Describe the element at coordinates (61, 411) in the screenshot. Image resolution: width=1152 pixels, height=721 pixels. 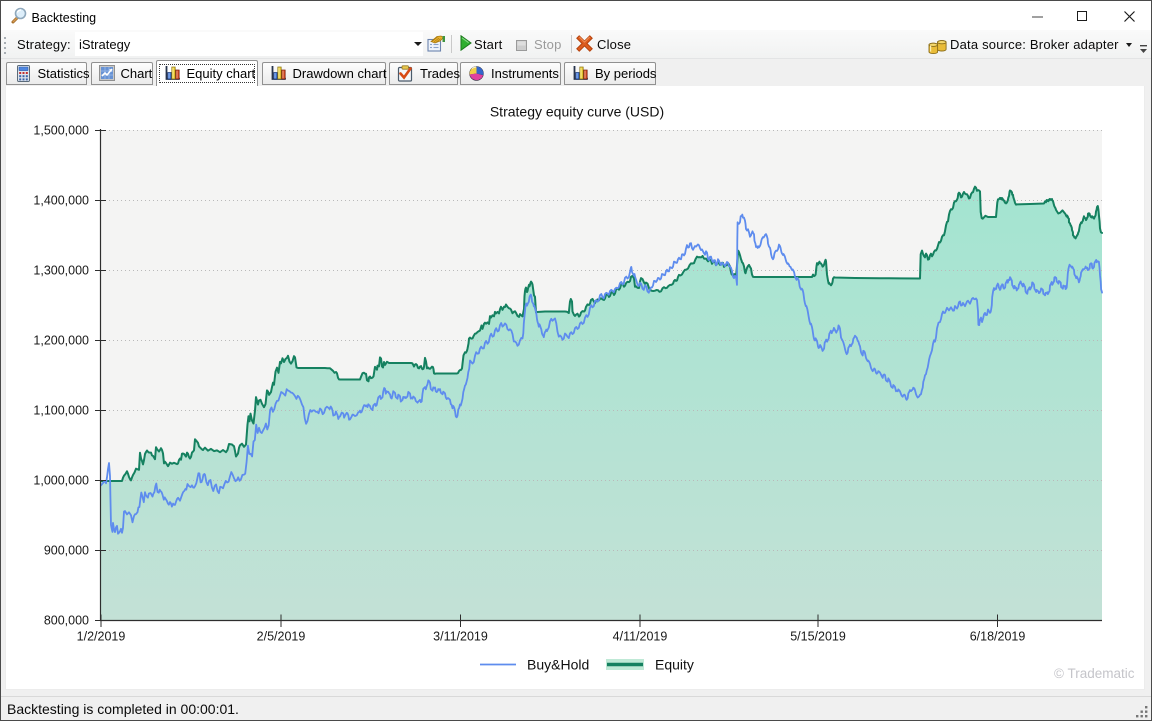
I see `svg-text: 1,100,000` at that location.